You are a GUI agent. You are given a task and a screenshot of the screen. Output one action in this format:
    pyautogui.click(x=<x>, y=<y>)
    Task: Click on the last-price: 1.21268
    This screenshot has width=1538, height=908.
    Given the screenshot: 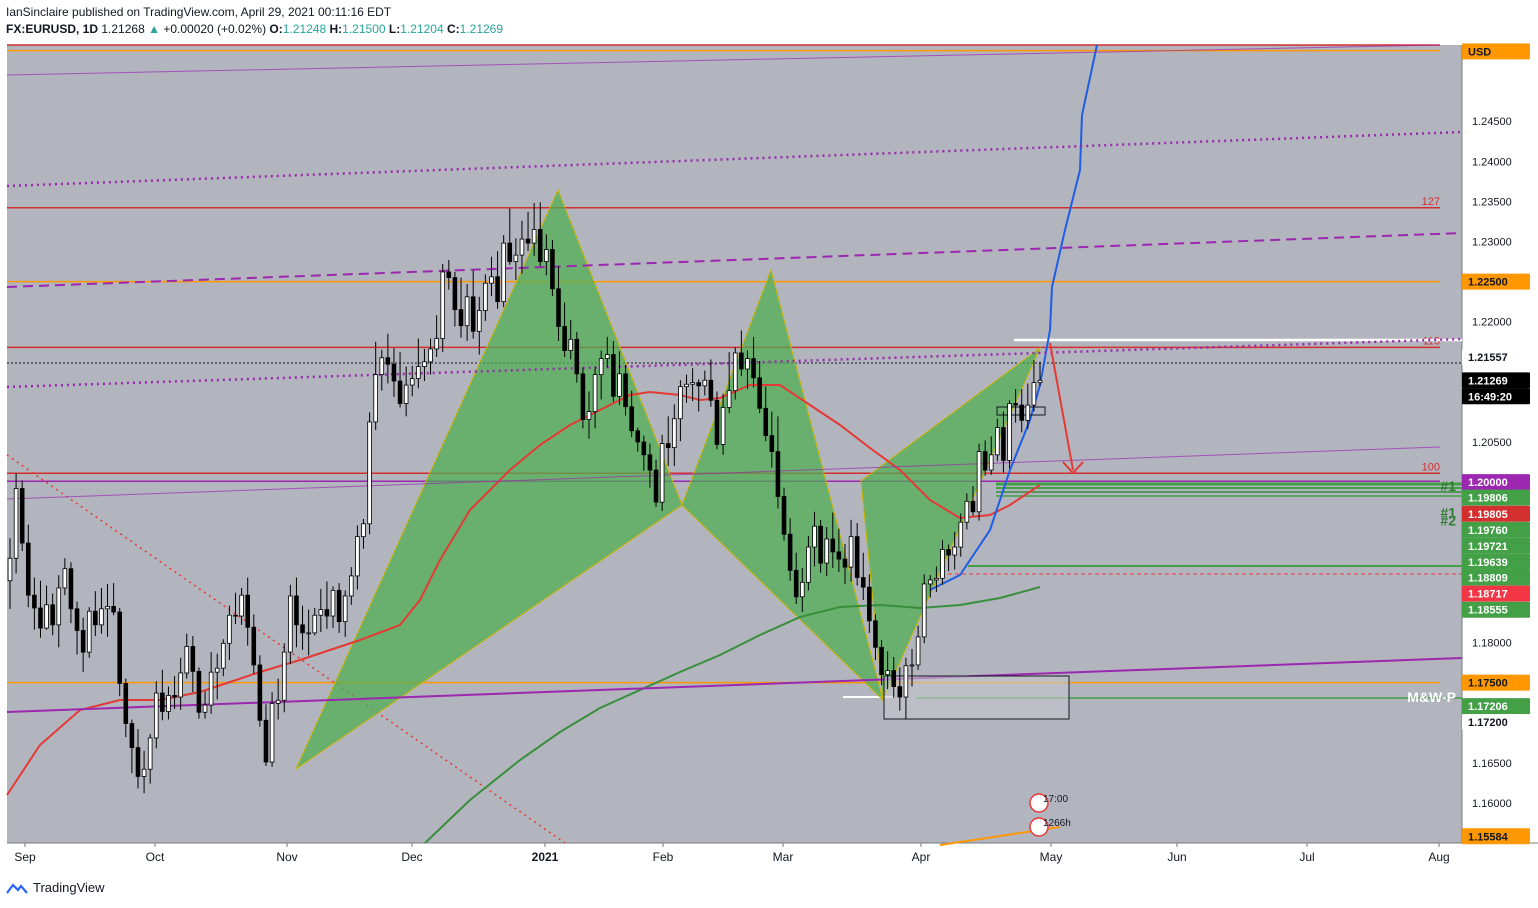 What is the action you would take?
    pyautogui.click(x=123, y=29)
    